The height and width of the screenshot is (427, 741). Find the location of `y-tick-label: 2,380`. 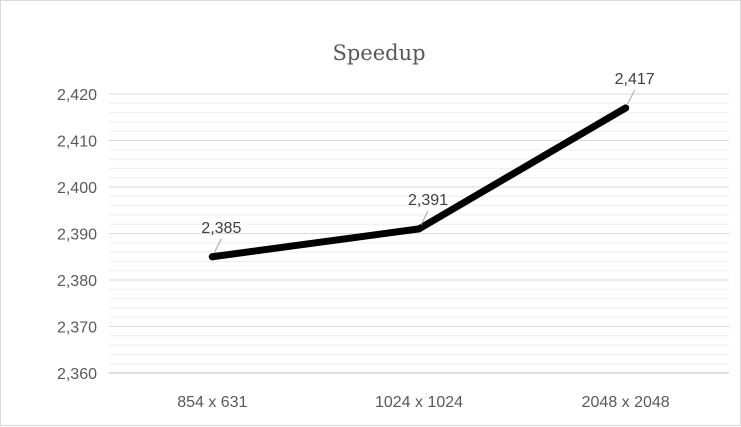

y-tick-label: 2,380 is located at coordinates (77, 281).